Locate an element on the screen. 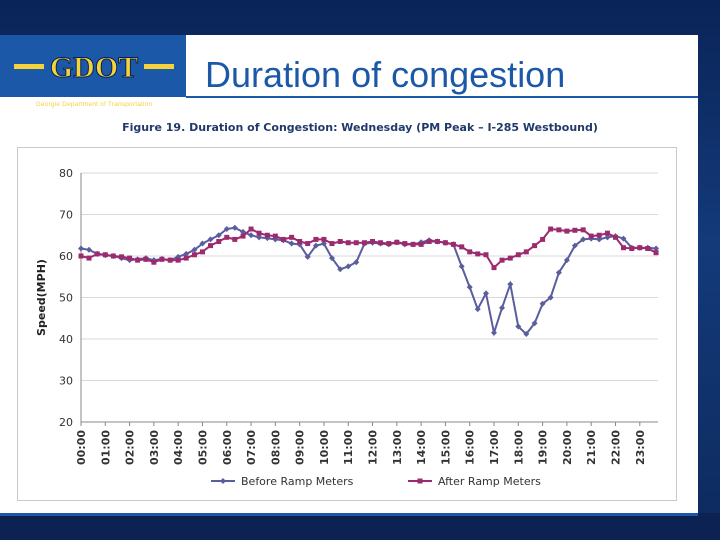  x-tick-label: 21:00 is located at coordinates (591, 447).